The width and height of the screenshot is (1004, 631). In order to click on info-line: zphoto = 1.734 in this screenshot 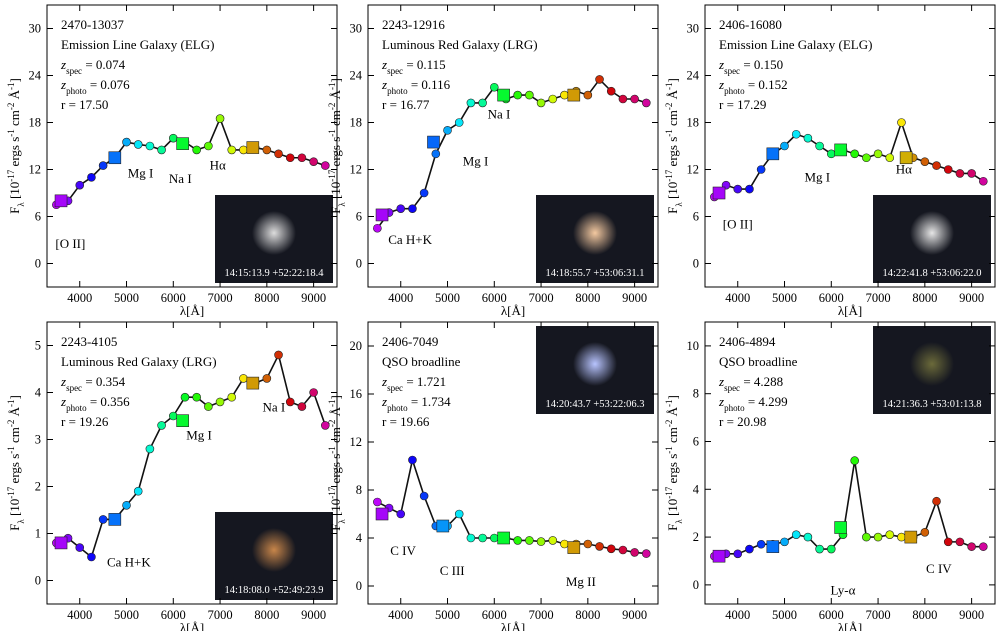, I will do `click(416, 403)`.